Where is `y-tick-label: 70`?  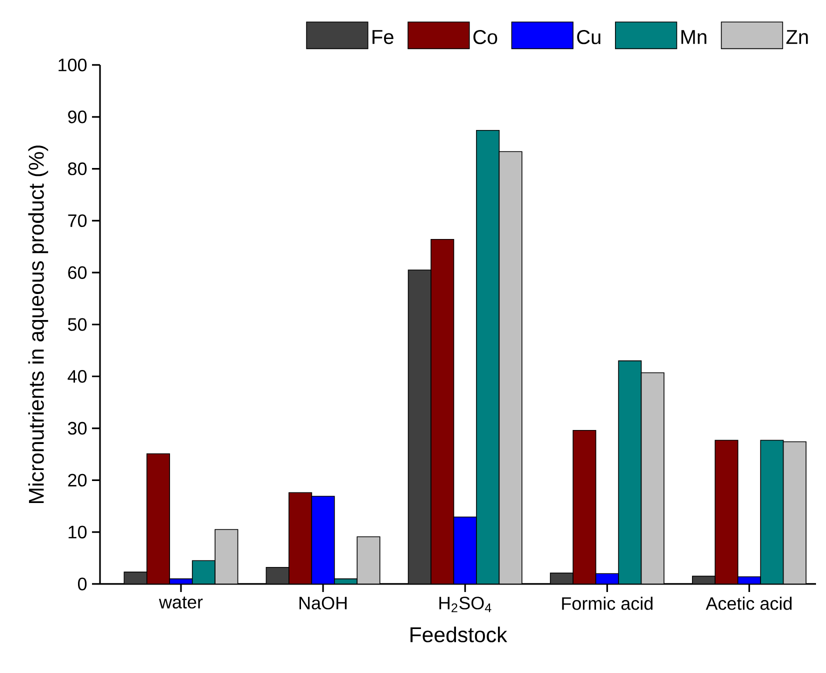
y-tick-label: 70 is located at coordinates (77, 221).